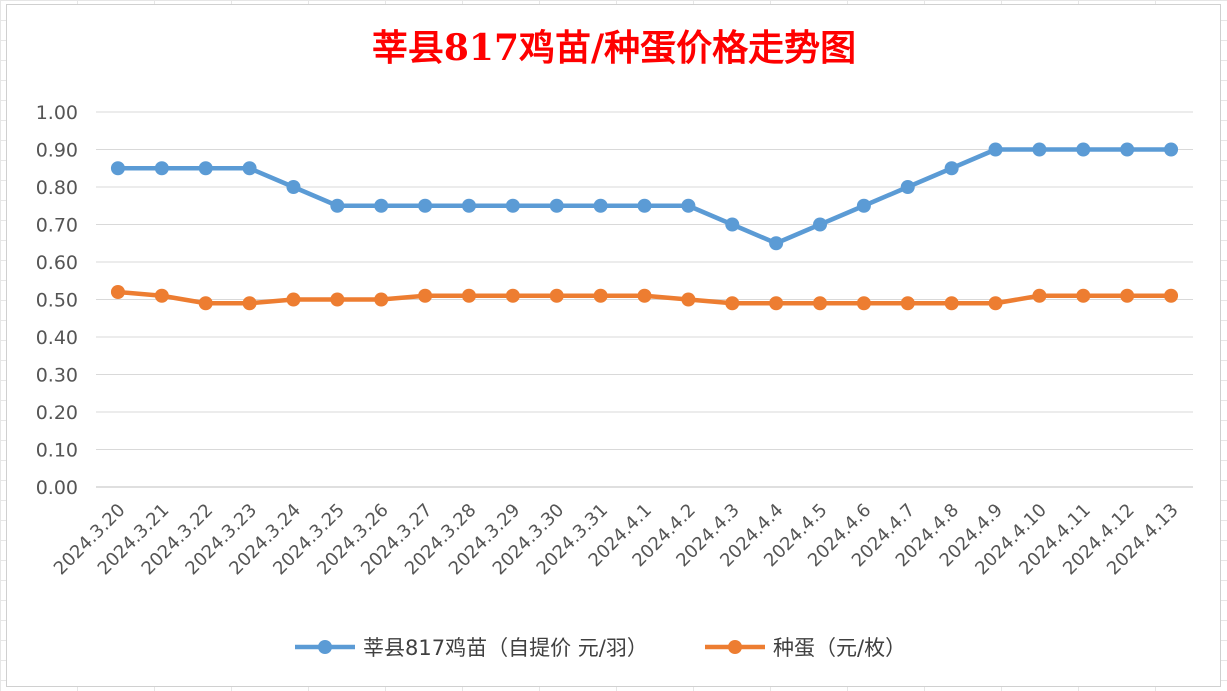  I want to click on y-tick-label: 0.40, so click(57, 338).